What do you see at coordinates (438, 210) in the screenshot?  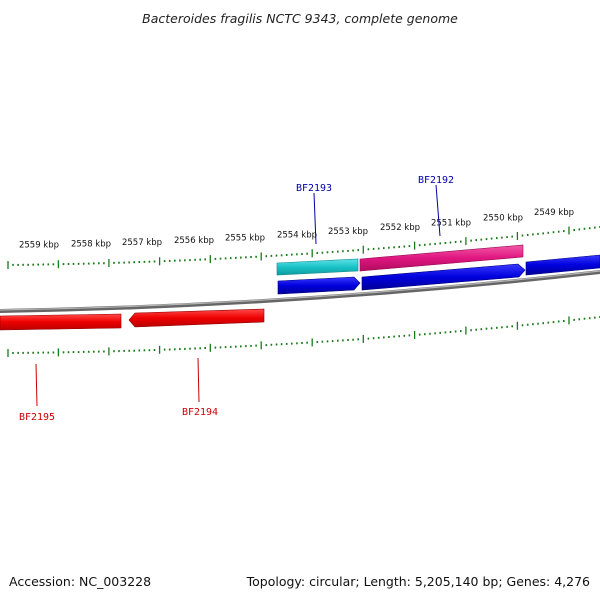 I see `bf2192-connector` at bounding box center [438, 210].